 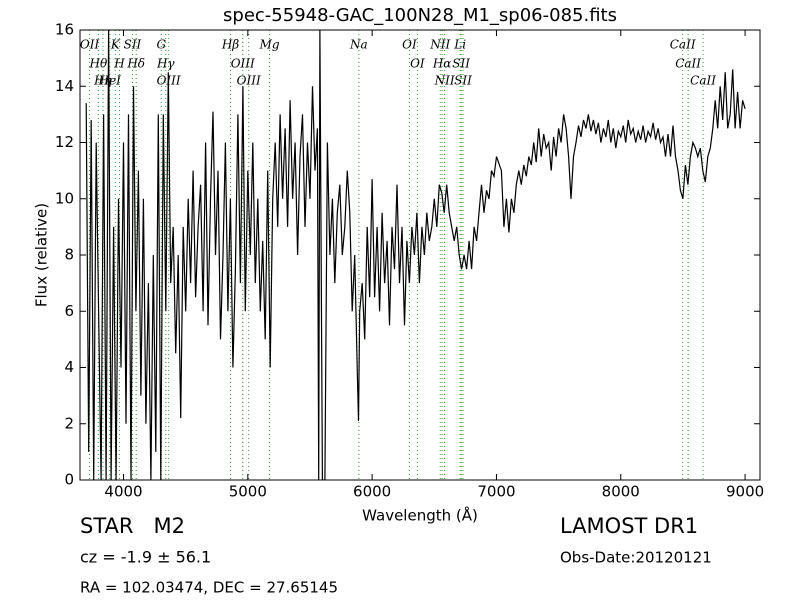 I want to click on y-tick-label: 6, so click(x=69, y=311).